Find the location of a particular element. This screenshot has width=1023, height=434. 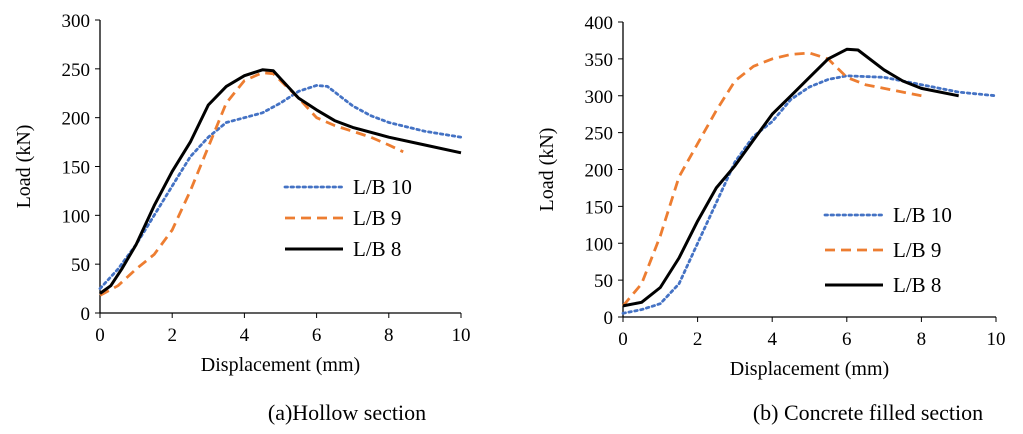

chart-caption: (a)Hollow section is located at coordinates (347, 412).